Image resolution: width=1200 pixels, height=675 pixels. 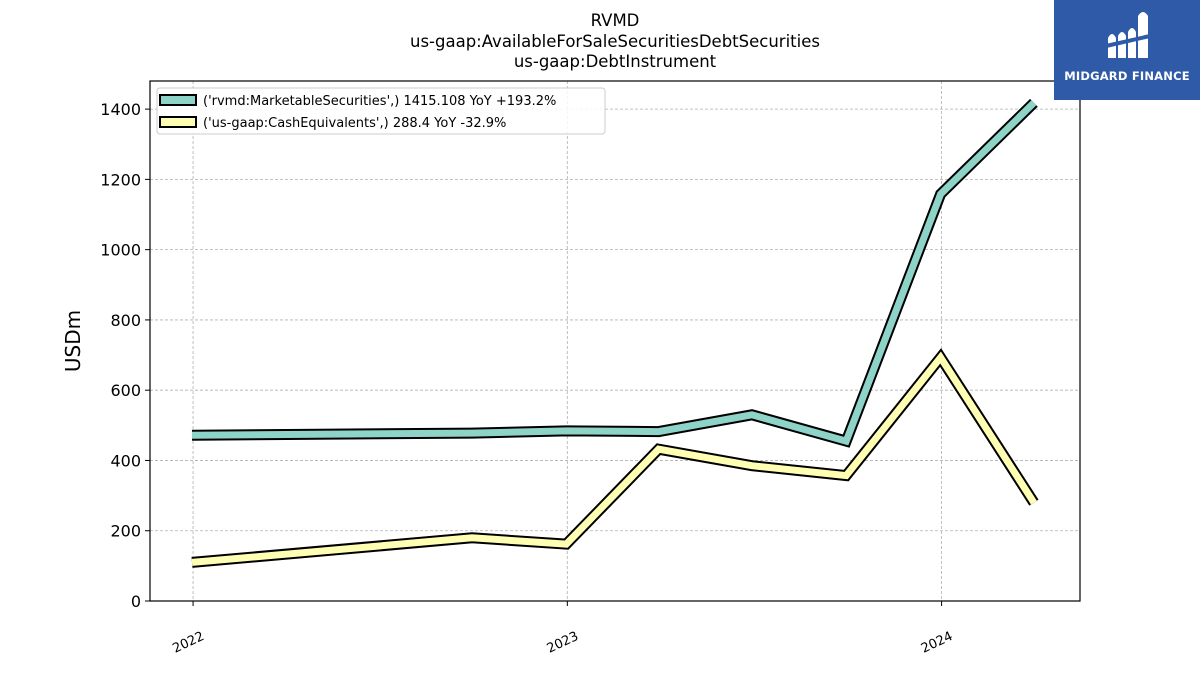 What do you see at coordinates (136, 601) in the screenshot?
I see `y-tick-label: 0` at bounding box center [136, 601].